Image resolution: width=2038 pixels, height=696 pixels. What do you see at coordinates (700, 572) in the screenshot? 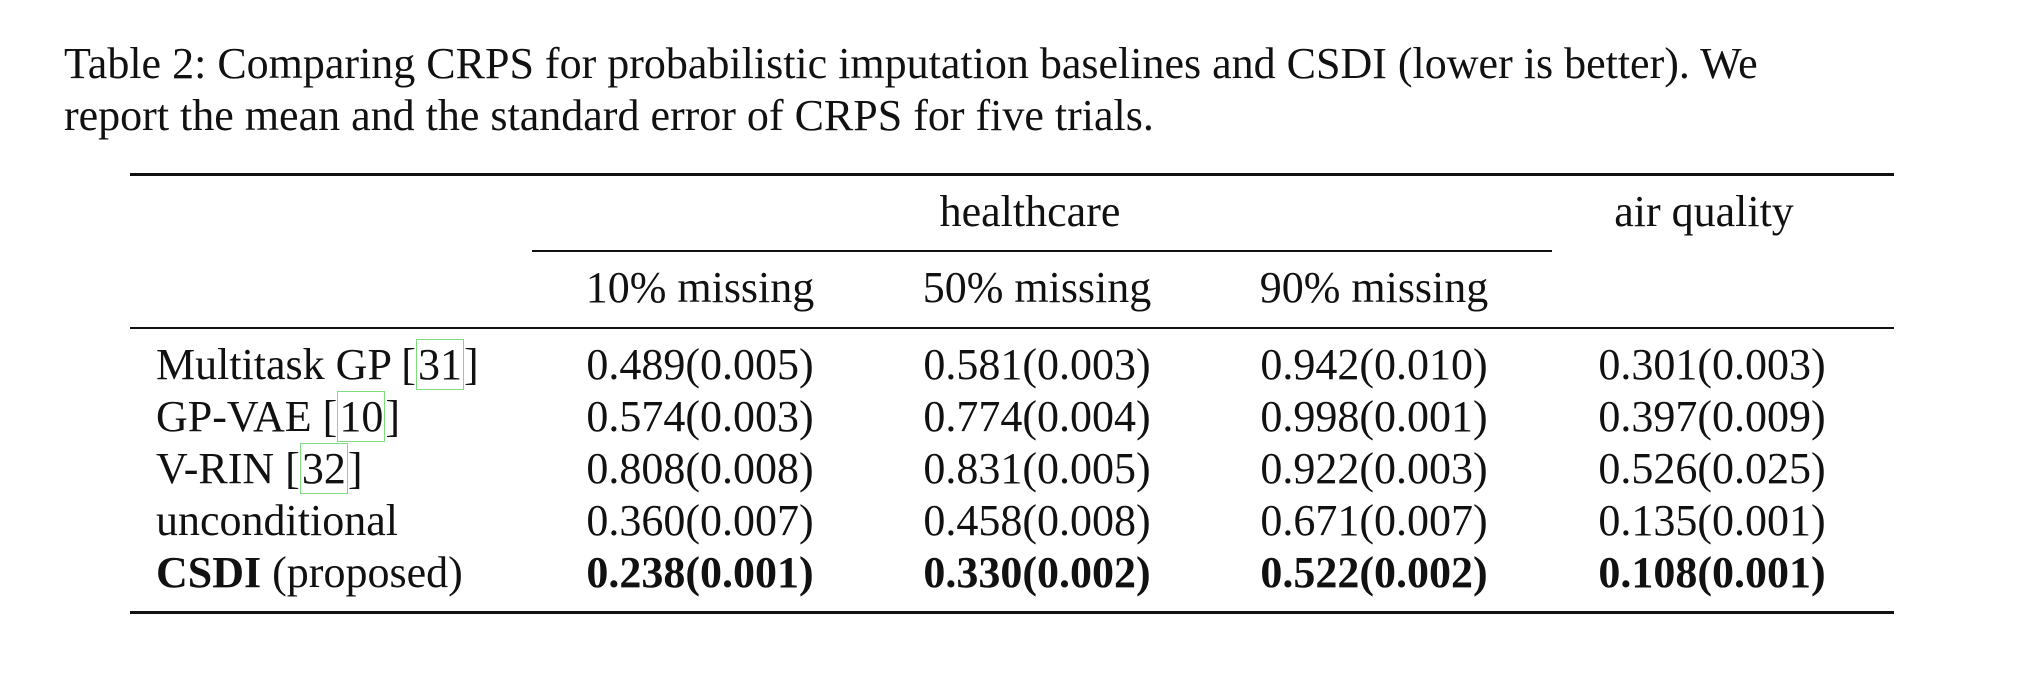
I see `cell-csdi-10: 0.238(0.001)` at bounding box center [700, 572].